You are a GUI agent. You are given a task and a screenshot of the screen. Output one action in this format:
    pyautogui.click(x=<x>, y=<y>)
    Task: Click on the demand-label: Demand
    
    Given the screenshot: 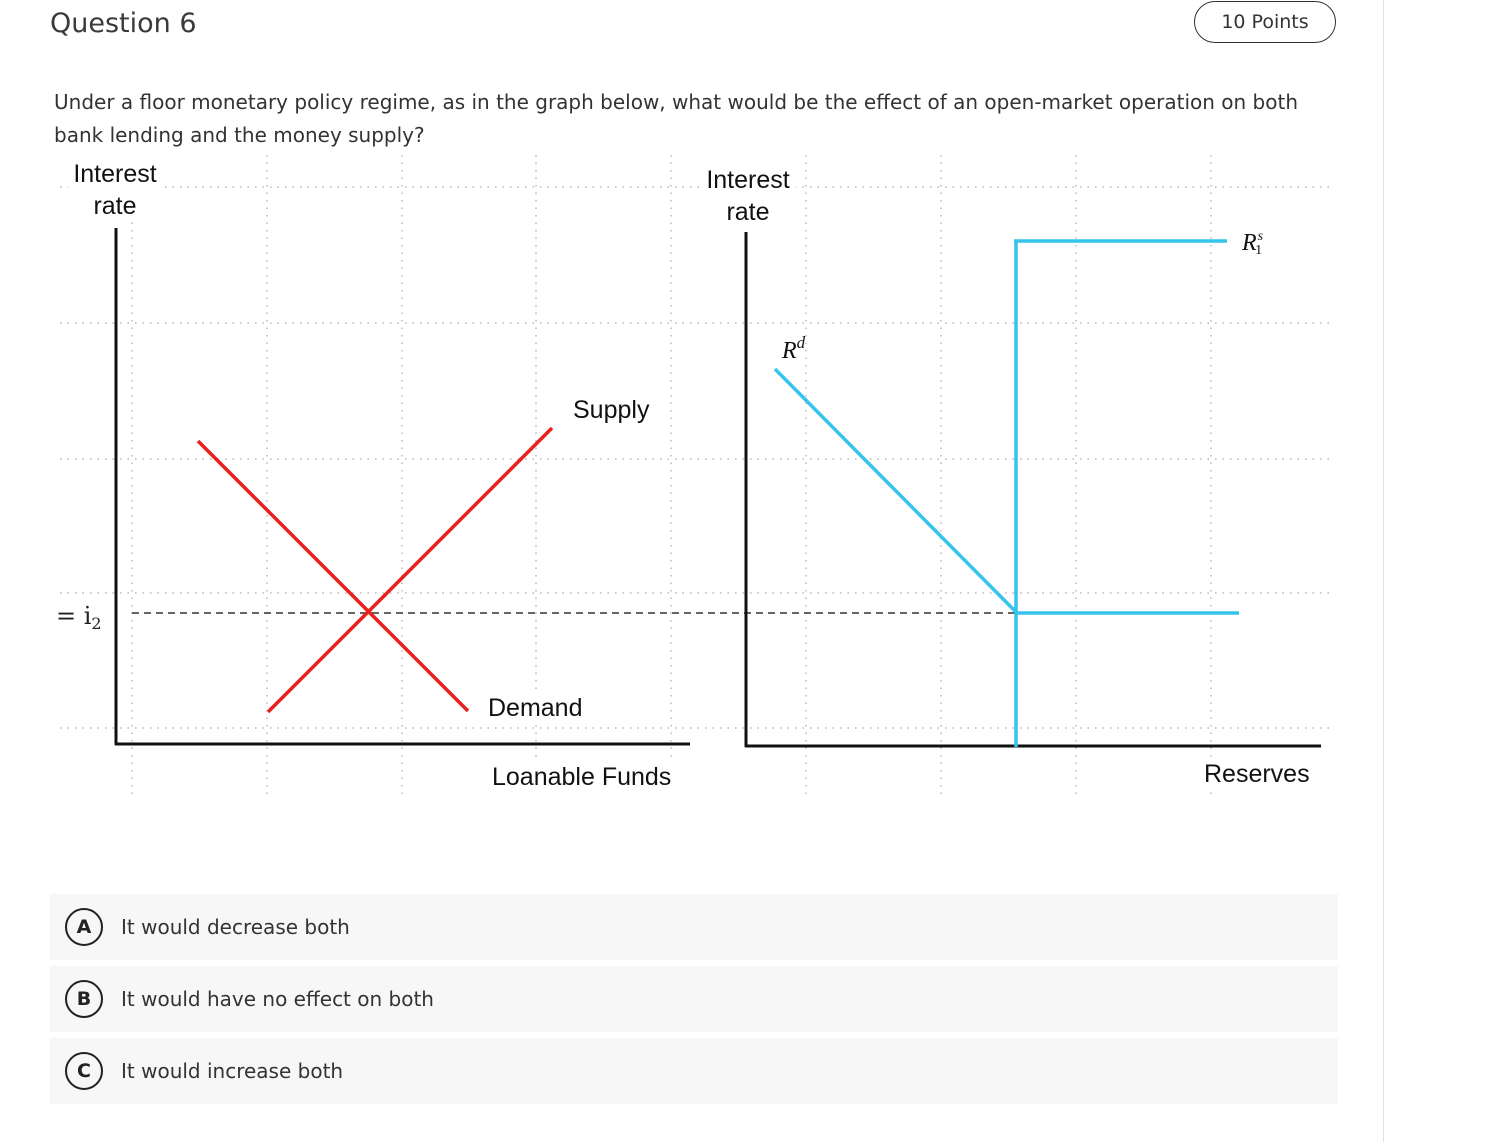 What is the action you would take?
    pyautogui.click(x=535, y=708)
    